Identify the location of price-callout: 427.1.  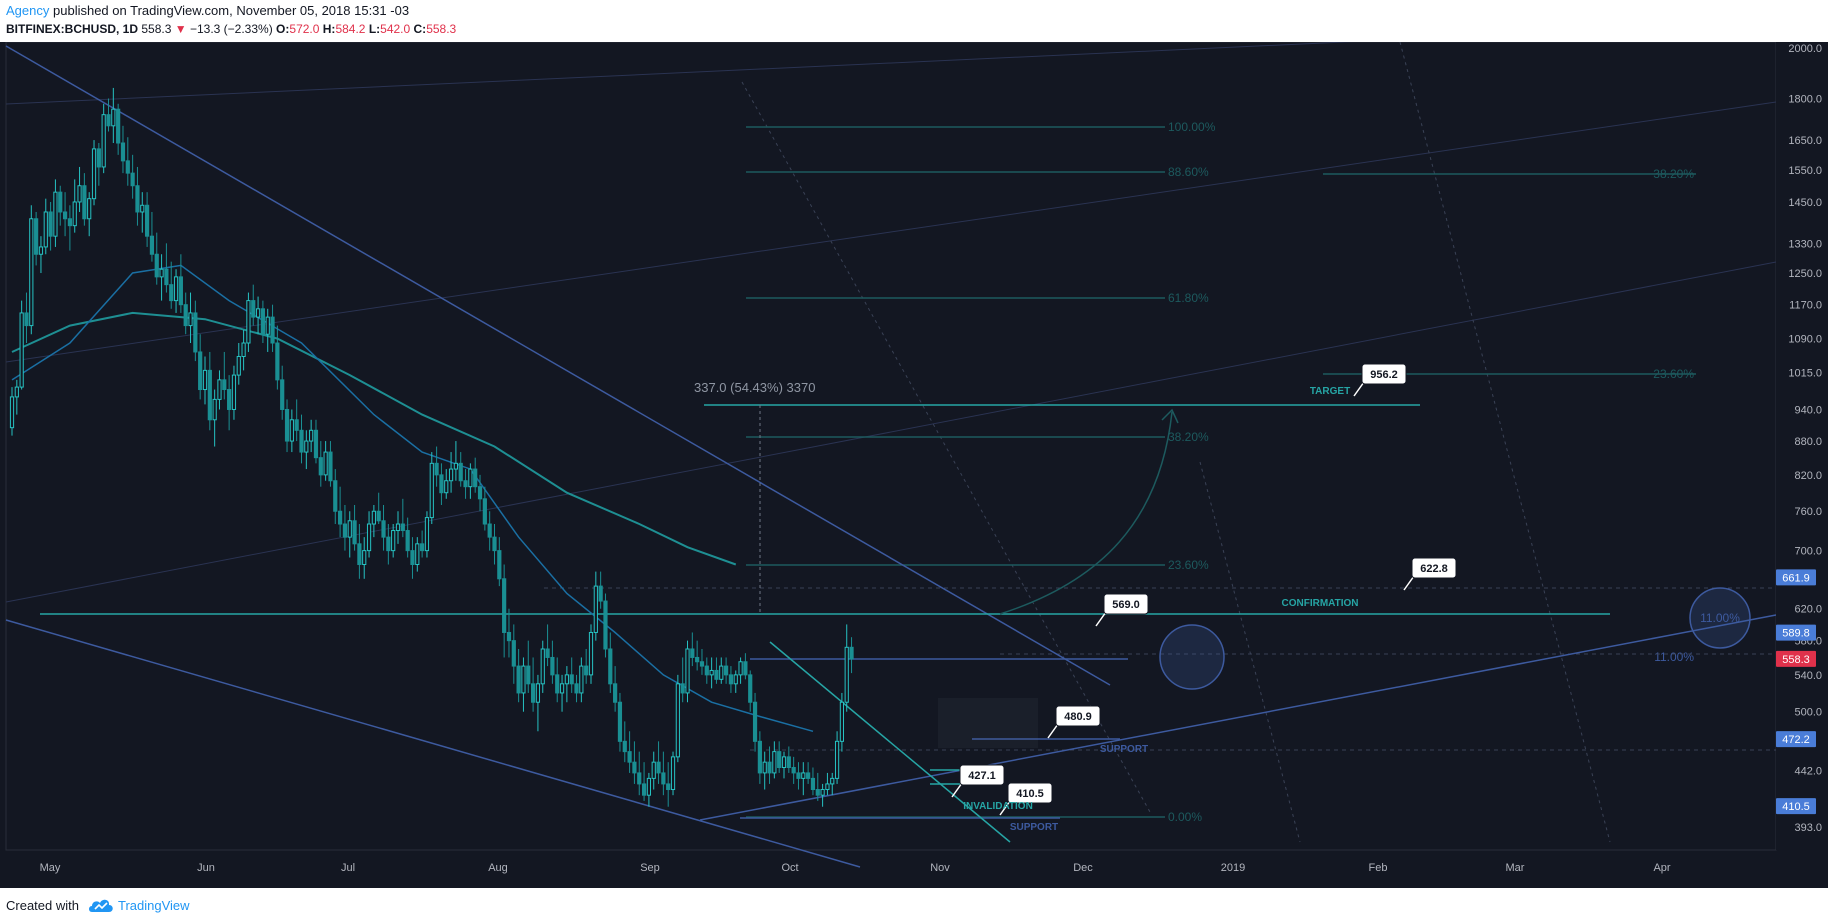
(978, 781).